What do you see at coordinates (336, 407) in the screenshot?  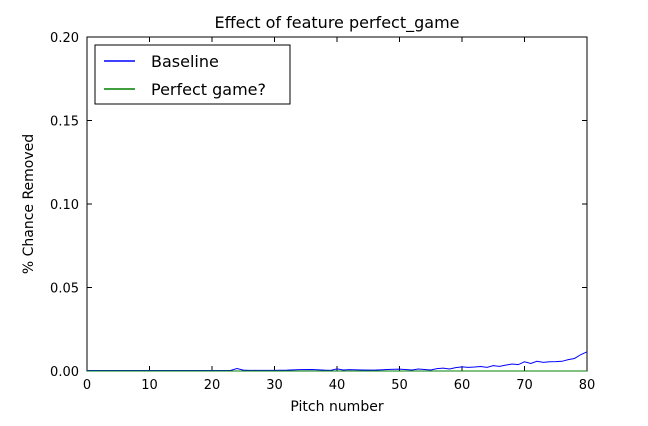 I see `x-axis-title: Pitch number` at bounding box center [336, 407].